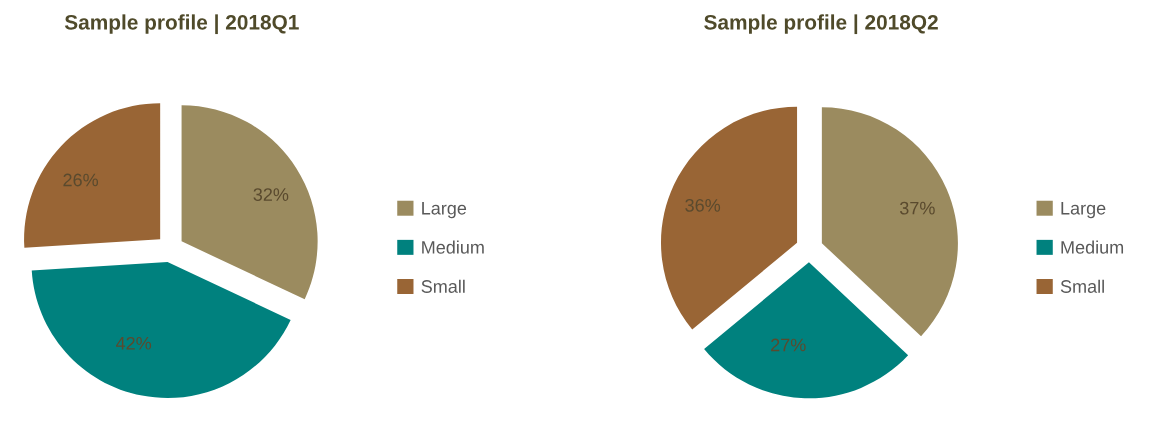 This screenshot has height=440, width=1173. Describe the element at coordinates (81, 180) in the screenshot. I see `data-label: 26%` at that location.